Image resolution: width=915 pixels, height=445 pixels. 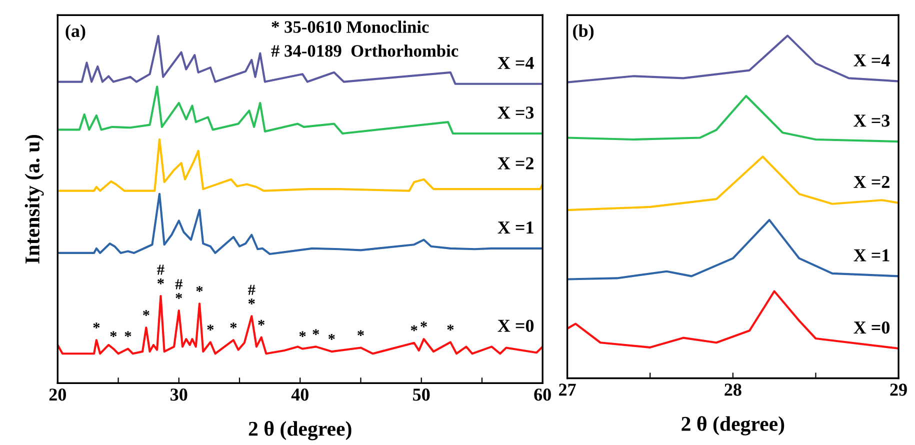 I want to click on text: * 35-0610 Monoclinic, so click(x=350, y=26).